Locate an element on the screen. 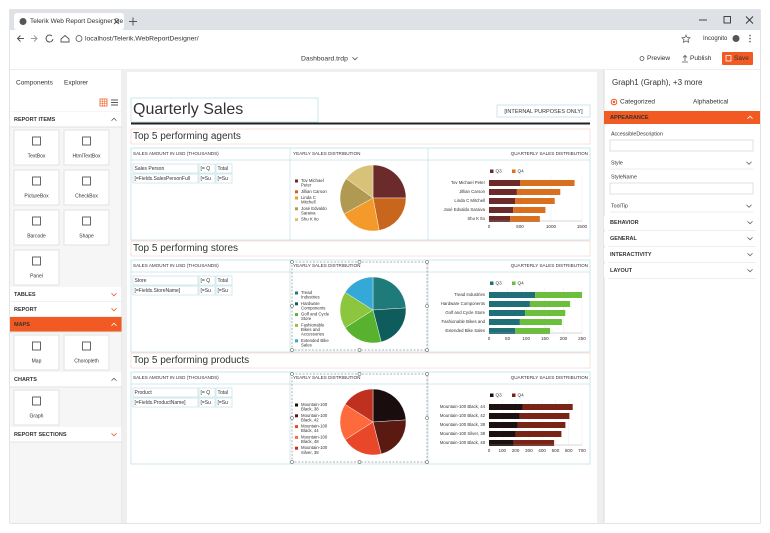  group-title: MAPS is located at coordinates (22, 325).